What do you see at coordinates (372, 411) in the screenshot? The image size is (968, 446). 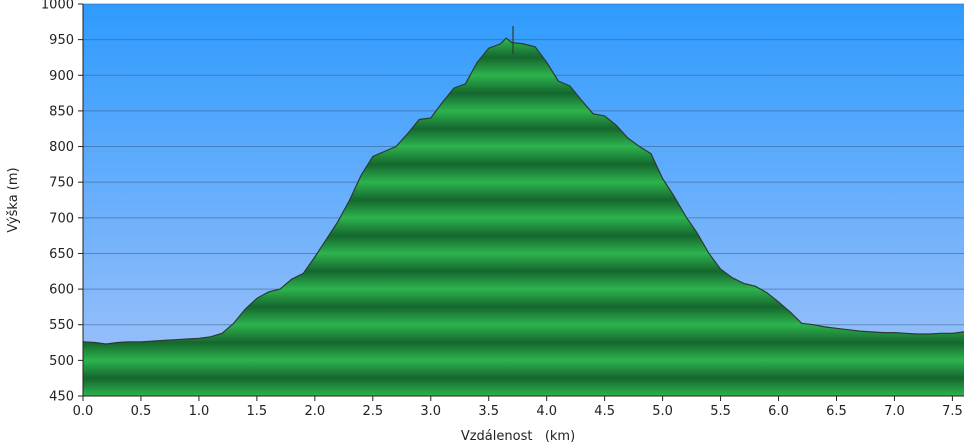 I see `x-tick-label: 2.5` at bounding box center [372, 411].